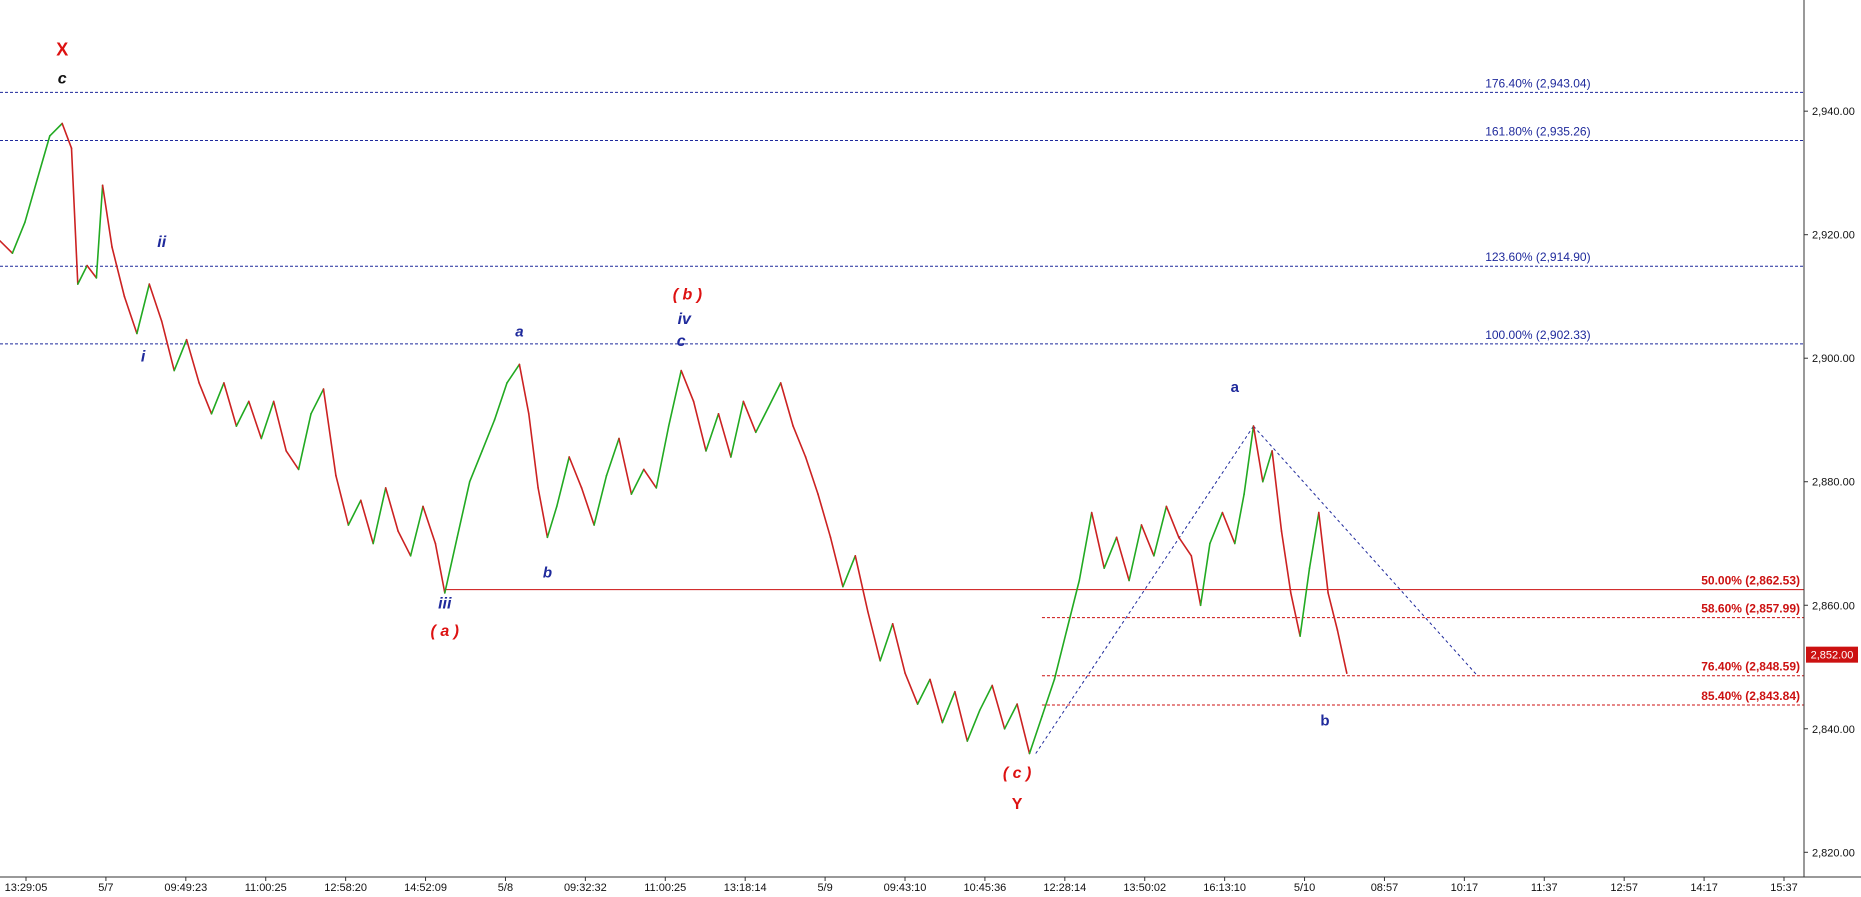 Image resolution: width=1861 pixels, height=897 pixels. Describe the element at coordinates (1224, 888) in the screenshot. I see `x-tick-label: 16:13:10` at that location.